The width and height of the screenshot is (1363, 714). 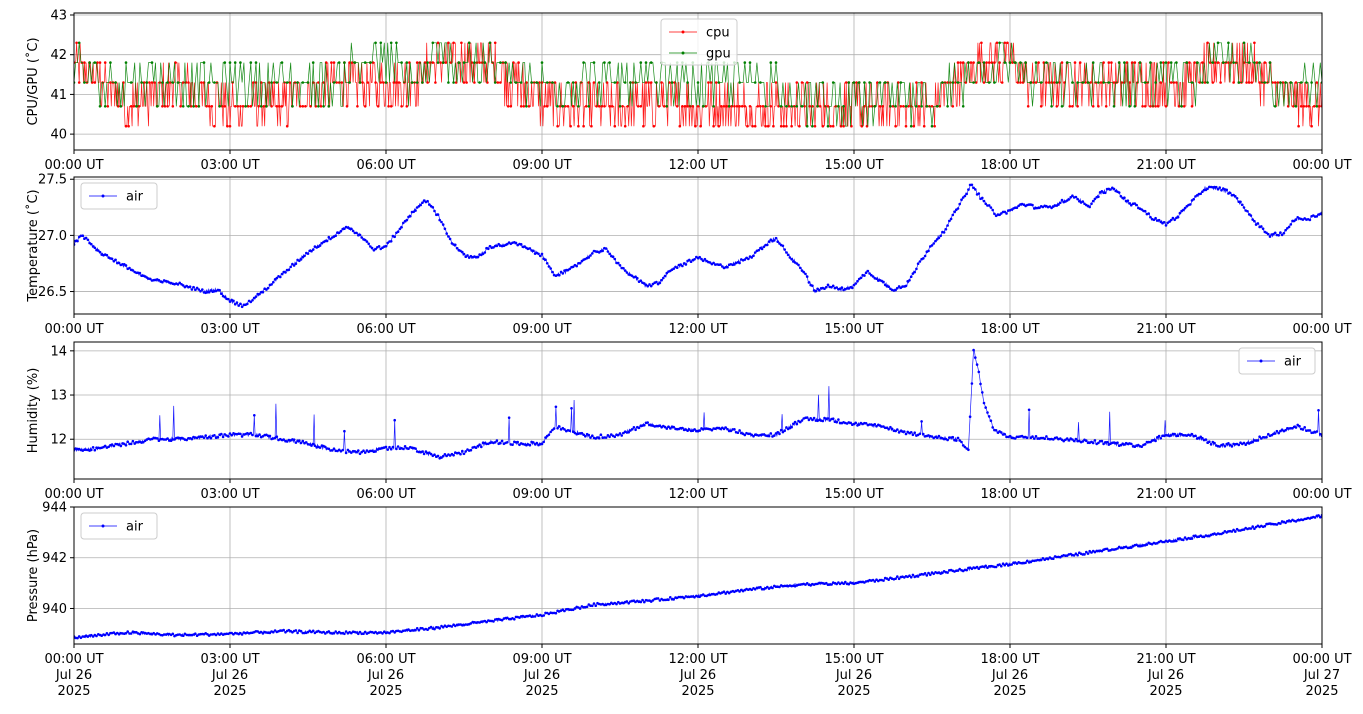 I want to click on y-tick-label: 40, so click(x=58, y=135).